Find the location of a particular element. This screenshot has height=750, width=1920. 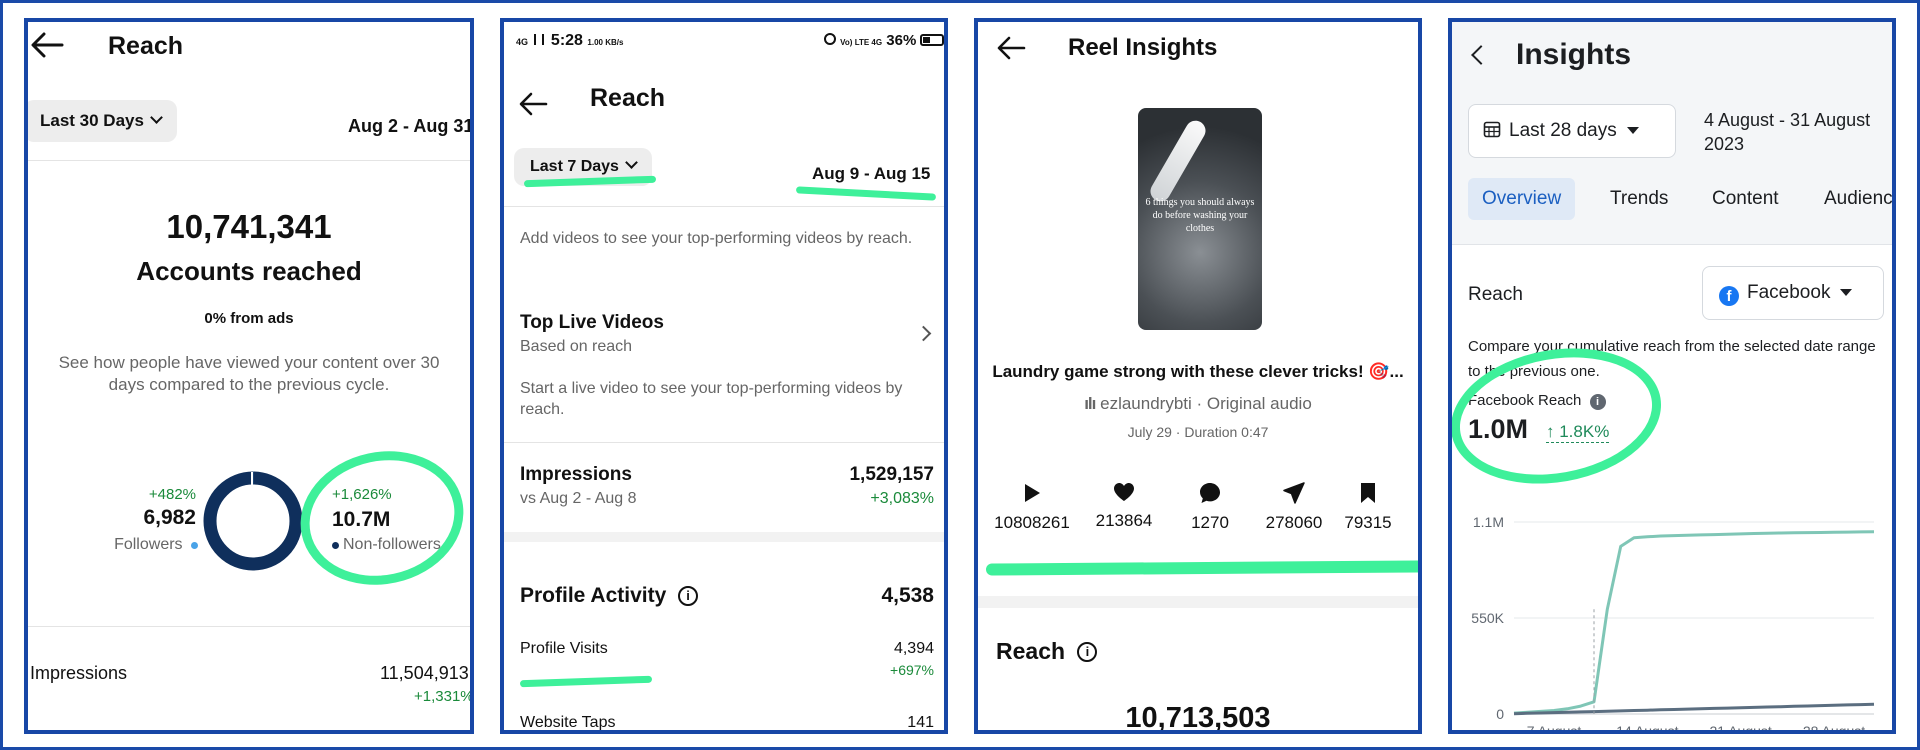

ads-note: 0% from ads is located at coordinates (249, 318).